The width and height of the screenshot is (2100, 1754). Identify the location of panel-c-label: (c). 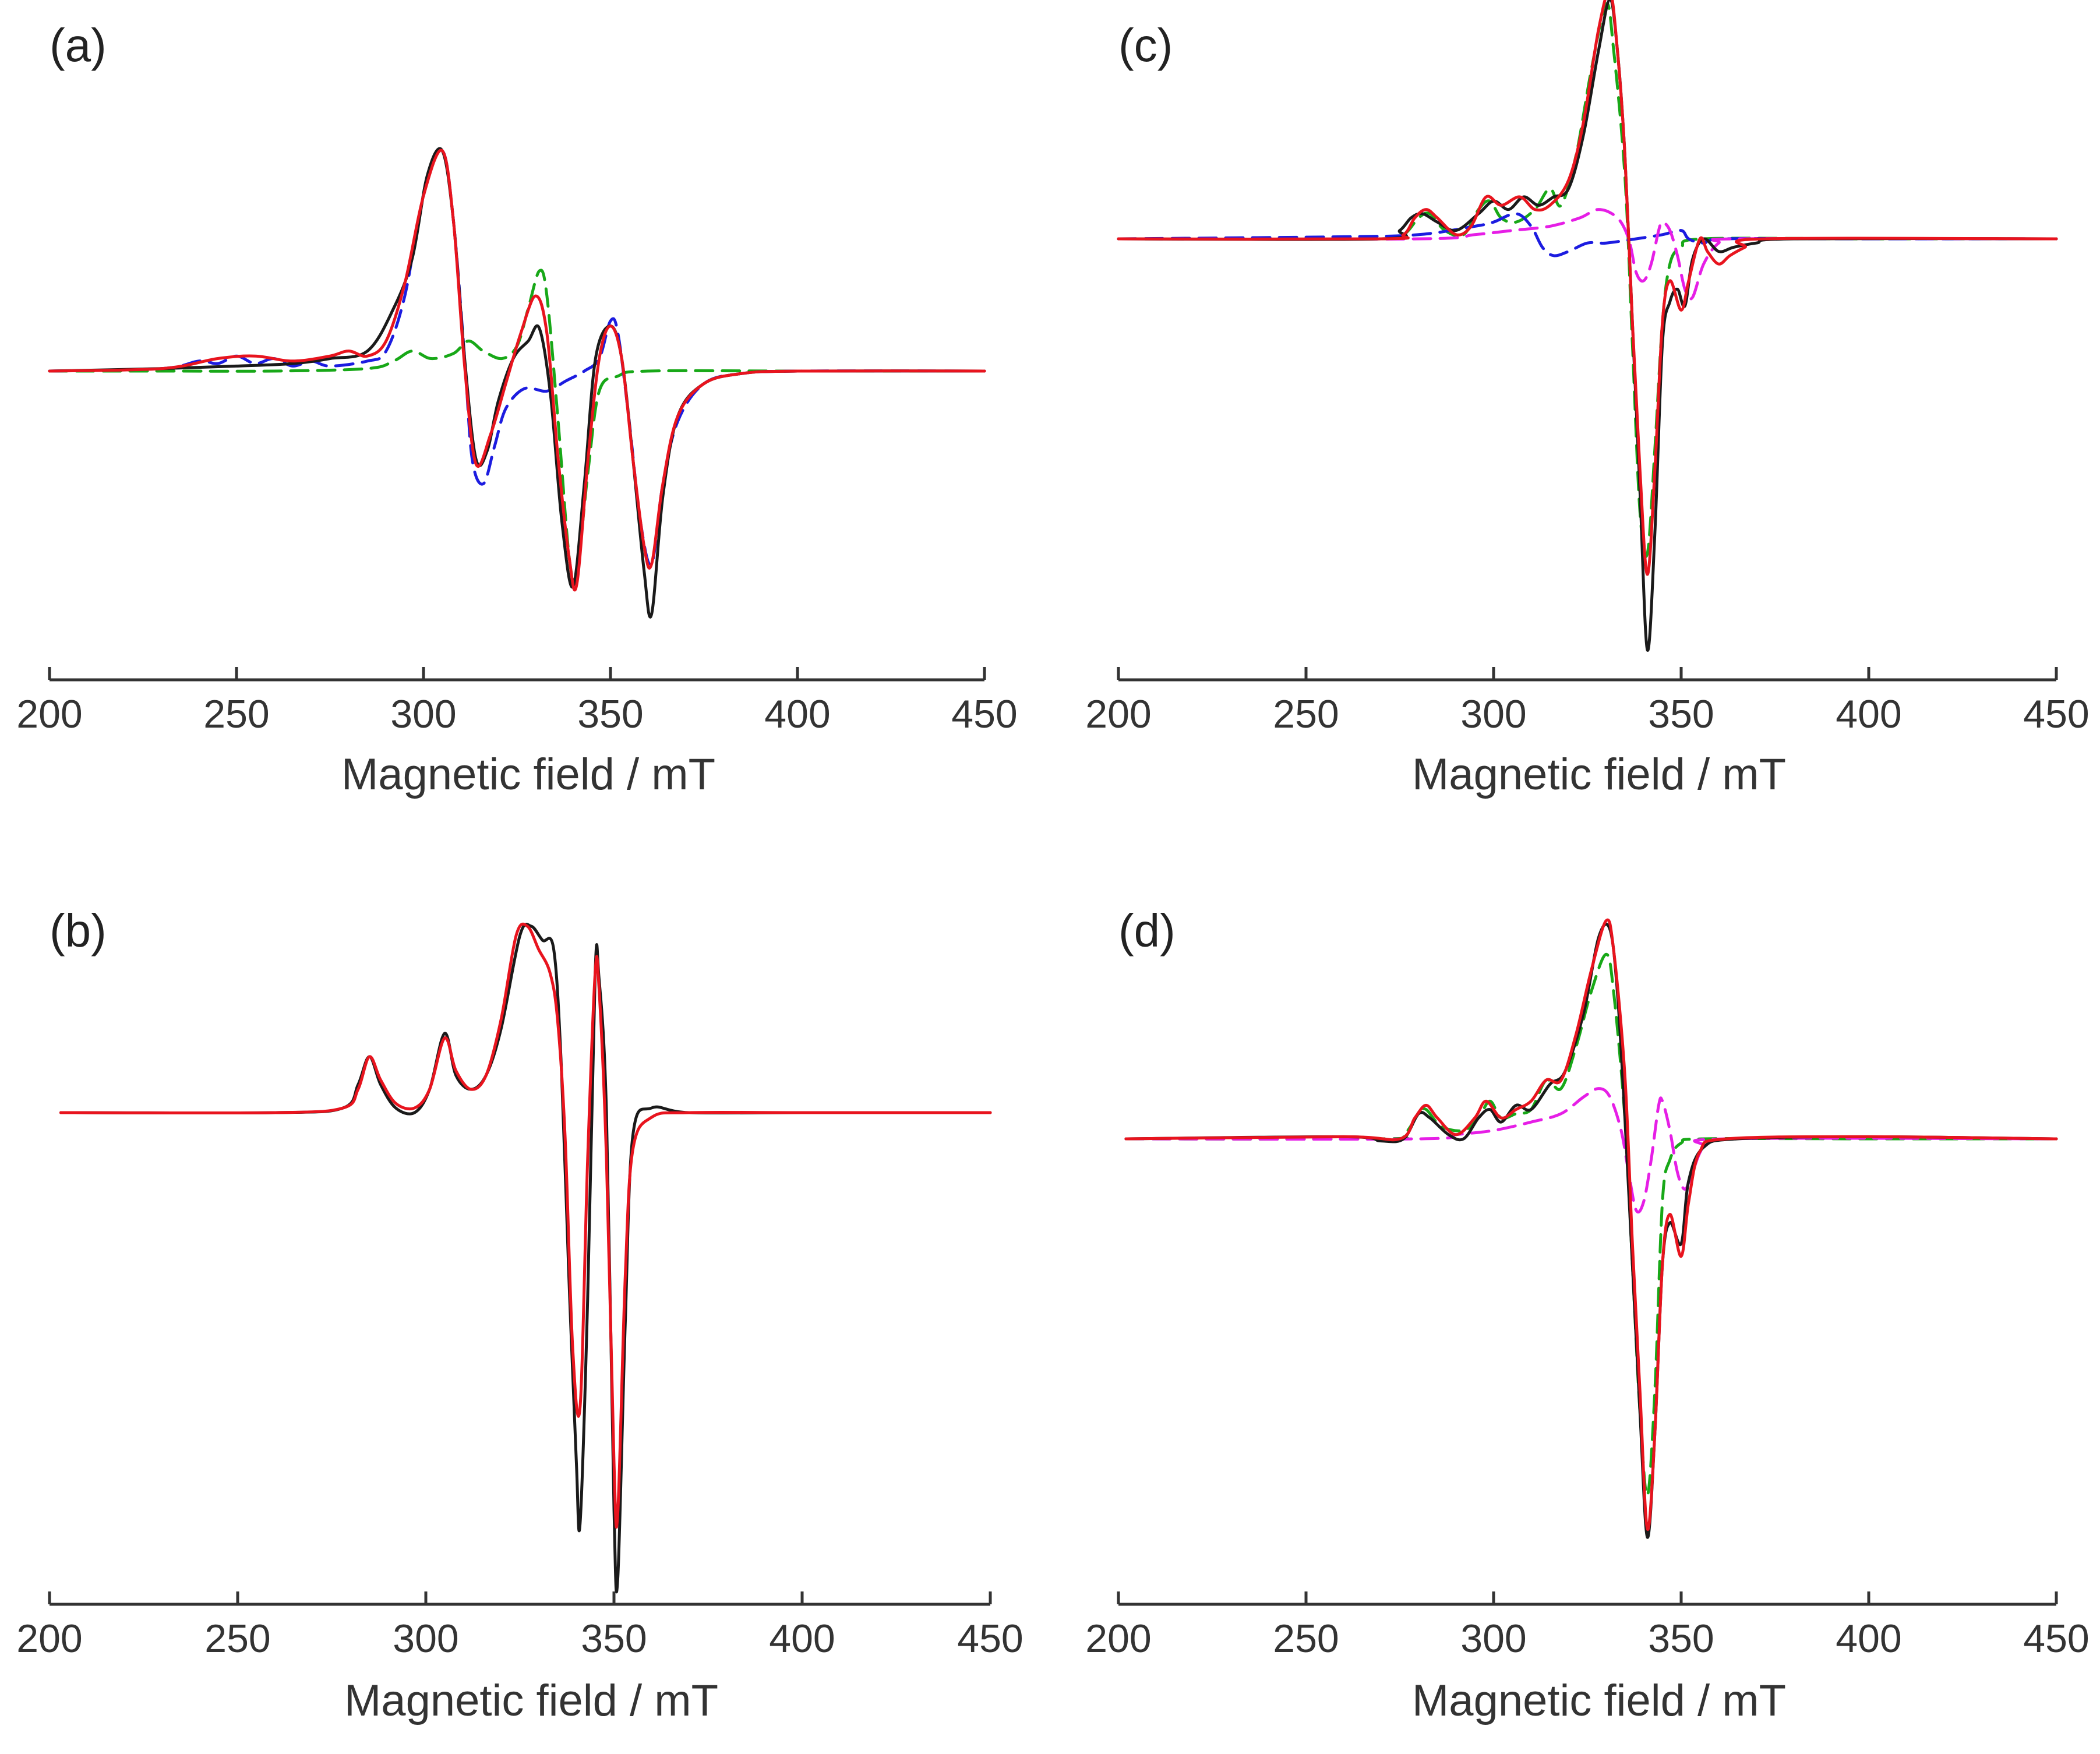
(1145, 45).